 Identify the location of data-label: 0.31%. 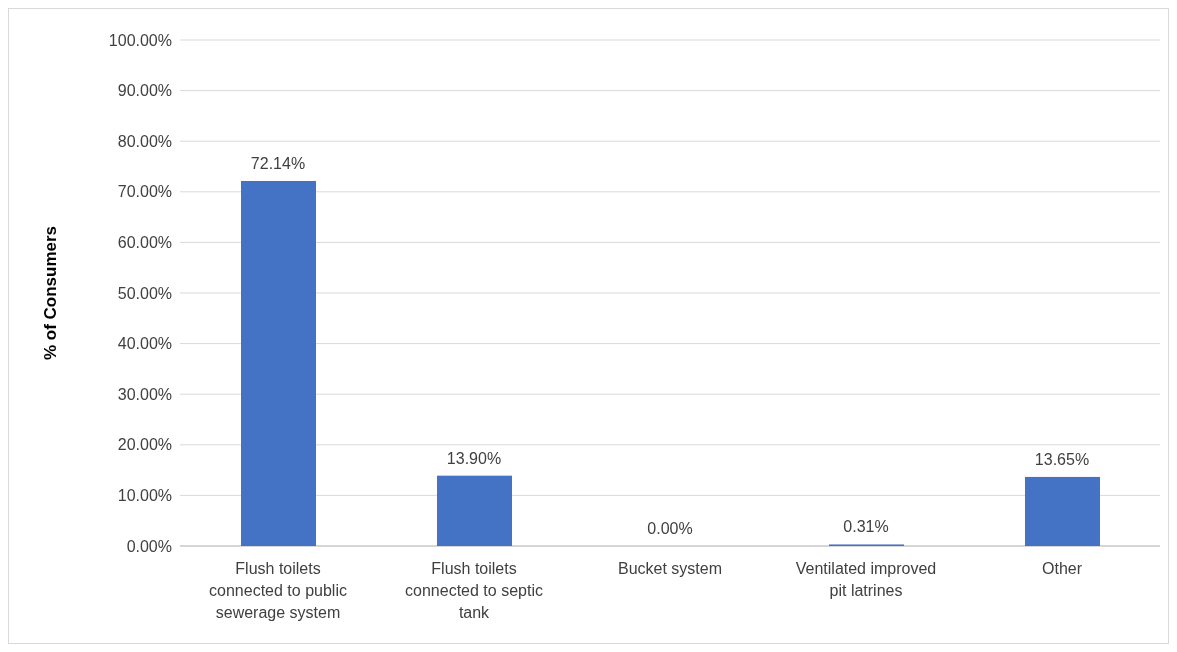
(866, 527).